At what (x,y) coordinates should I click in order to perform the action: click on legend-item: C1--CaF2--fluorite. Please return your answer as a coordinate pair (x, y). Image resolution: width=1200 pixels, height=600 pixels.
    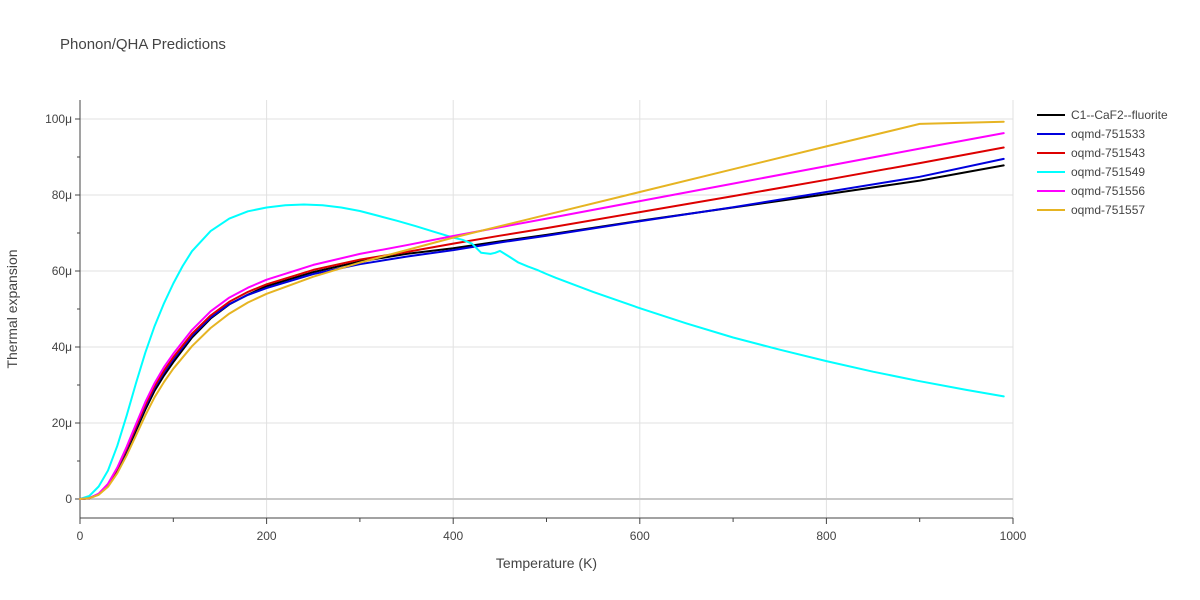
    Looking at the image, I should click on (1102, 115).